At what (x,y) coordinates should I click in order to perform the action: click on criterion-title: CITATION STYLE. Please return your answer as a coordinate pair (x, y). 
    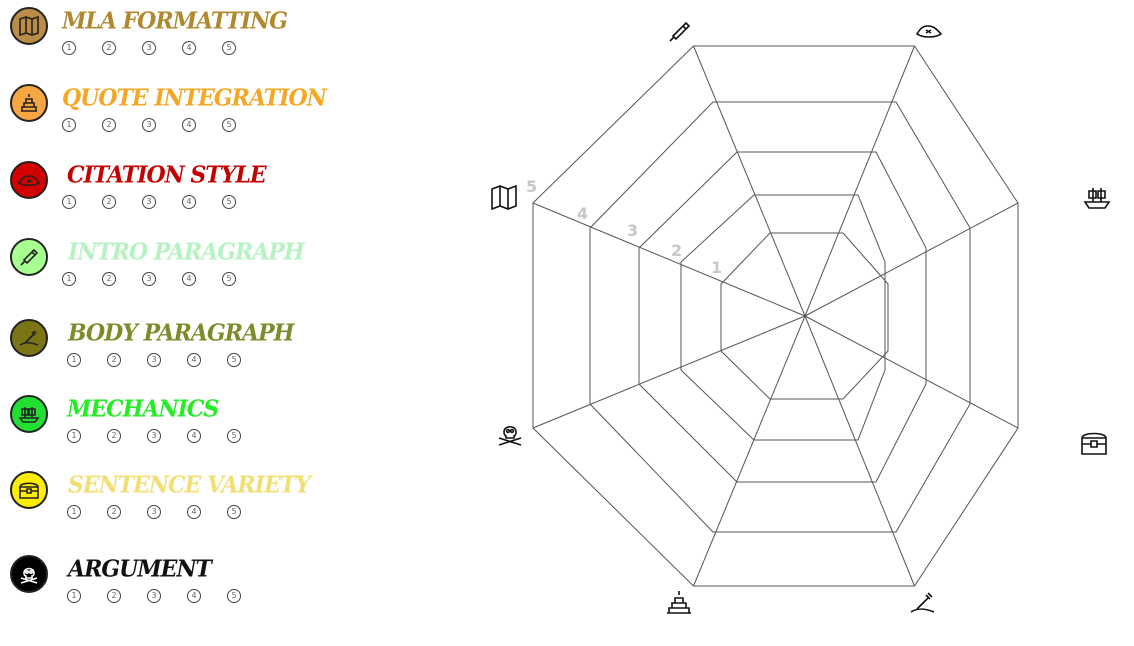
    Looking at the image, I should click on (167, 175).